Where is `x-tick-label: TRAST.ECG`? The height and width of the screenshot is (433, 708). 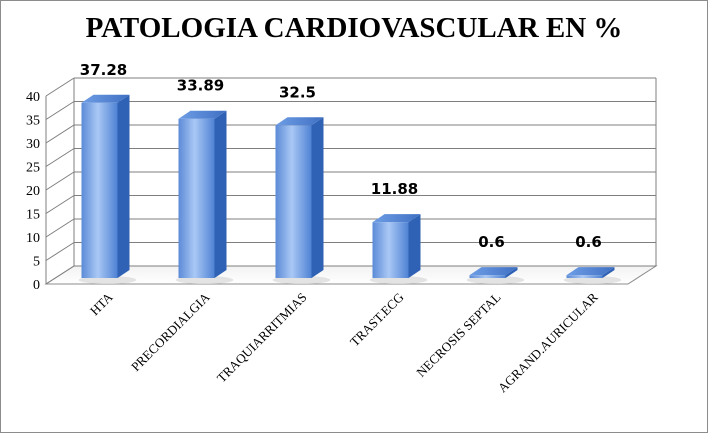 x-tick-label: TRAST.ECG is located at coordinates (377, 320).